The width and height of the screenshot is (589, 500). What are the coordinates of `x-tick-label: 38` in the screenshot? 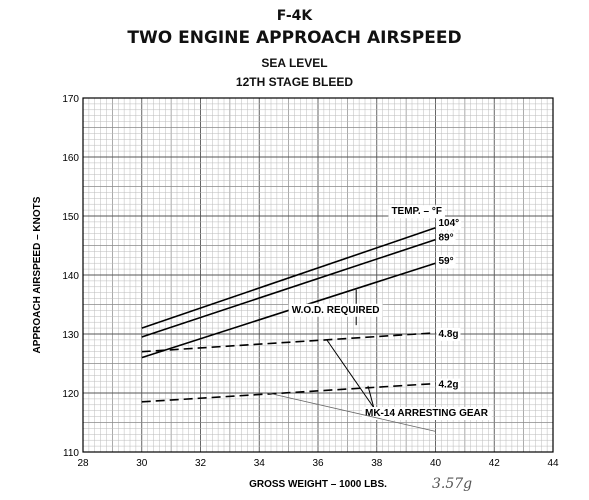 It's located at (377, 463).